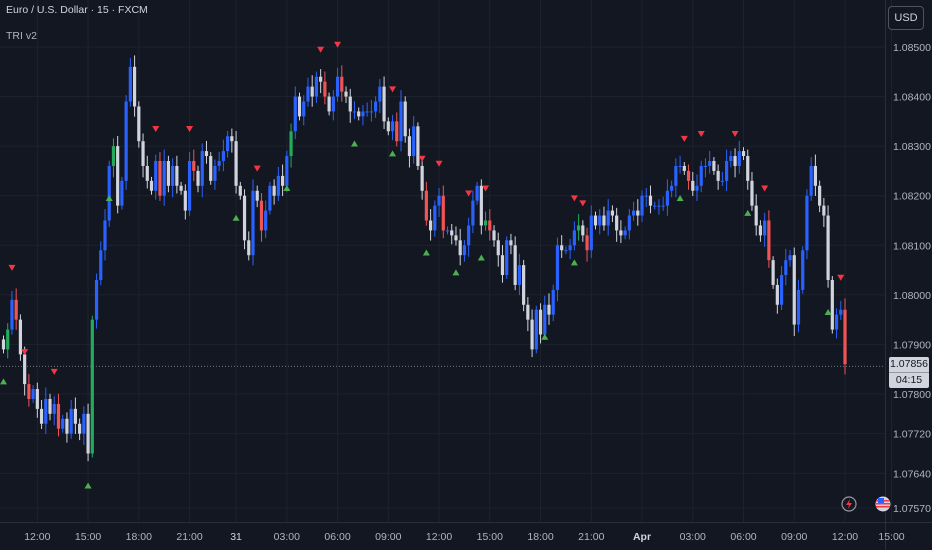 The width and height of the screenshot is (932, 550). What do you see at coordinates (912, 48) in the screenshot?
I see `y-tick-label: 1.08500` at bounding box center [912, 48].